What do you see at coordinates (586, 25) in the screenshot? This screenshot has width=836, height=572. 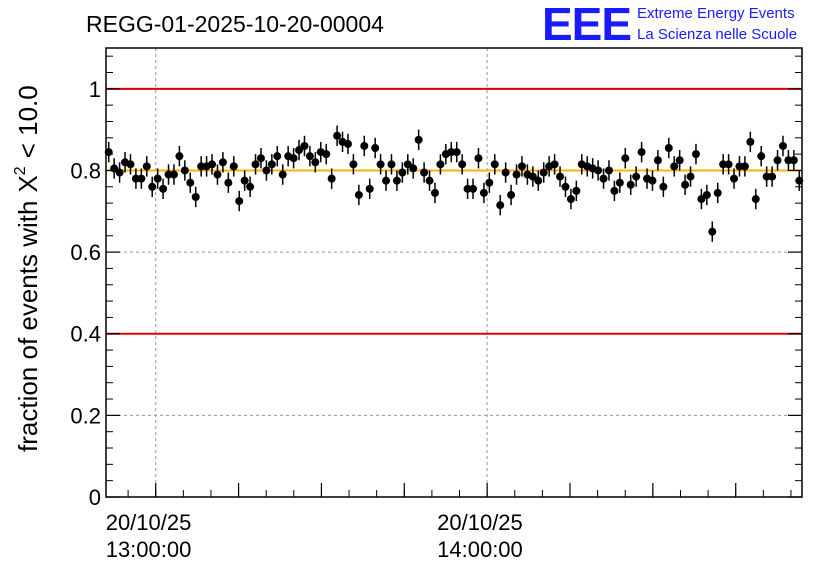 I see `logo-mark: EEE` at bounding box center [586, 25].